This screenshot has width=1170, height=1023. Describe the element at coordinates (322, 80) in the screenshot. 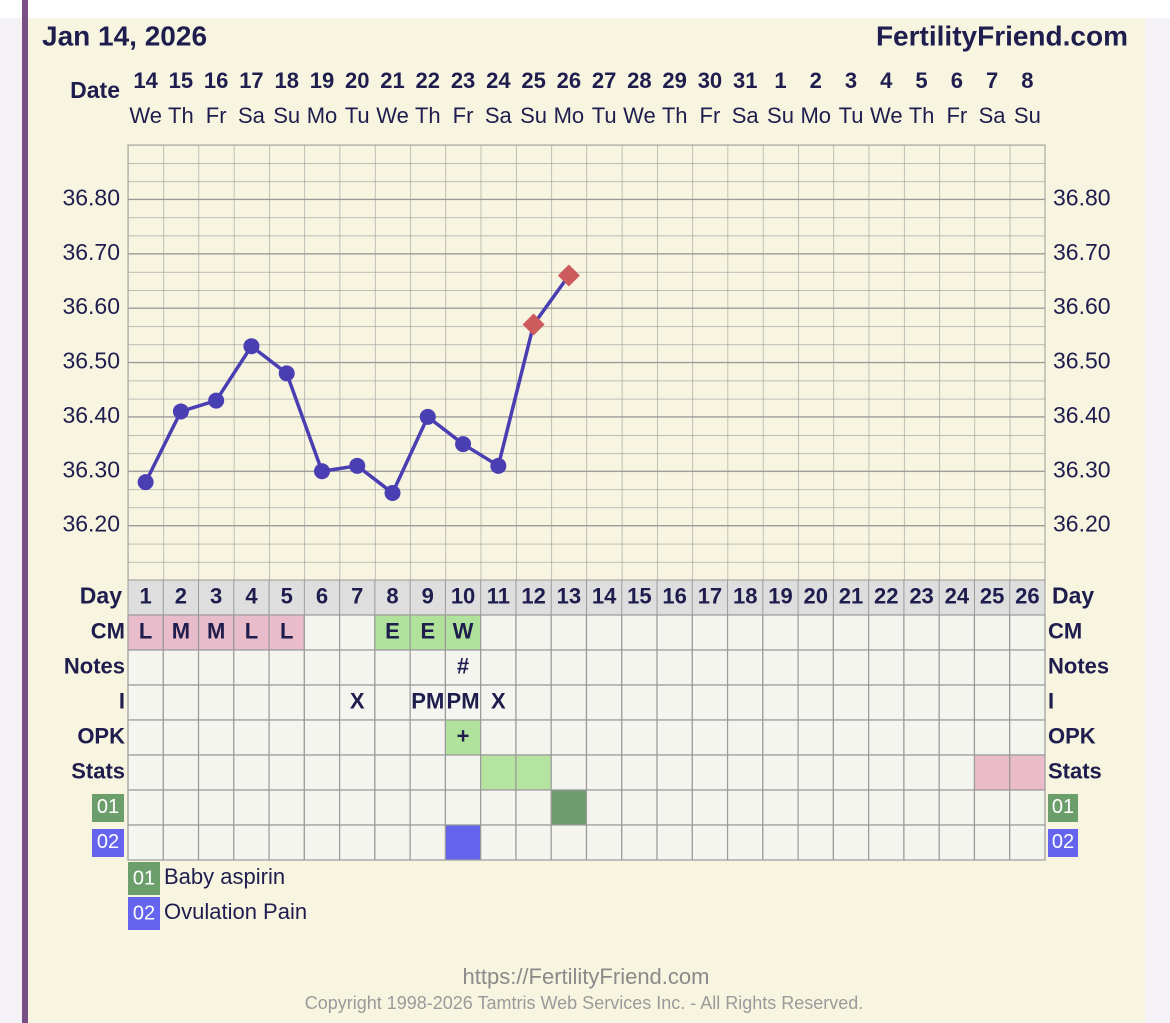

I see `date-label: 19` at that location.